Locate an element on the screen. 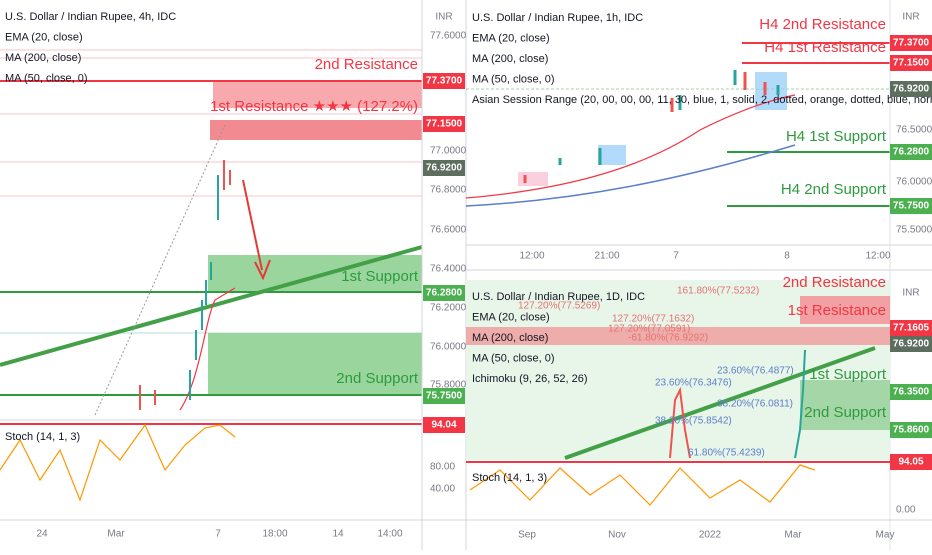  fib-label: 38.20%(75.8542) is located at coordinates (693, 421).